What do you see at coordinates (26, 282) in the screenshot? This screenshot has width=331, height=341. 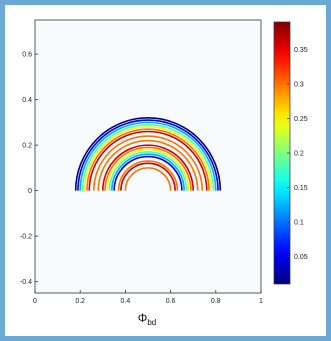 I see `y-tick-label-5: -0.4` at bounding box center [26, 282].